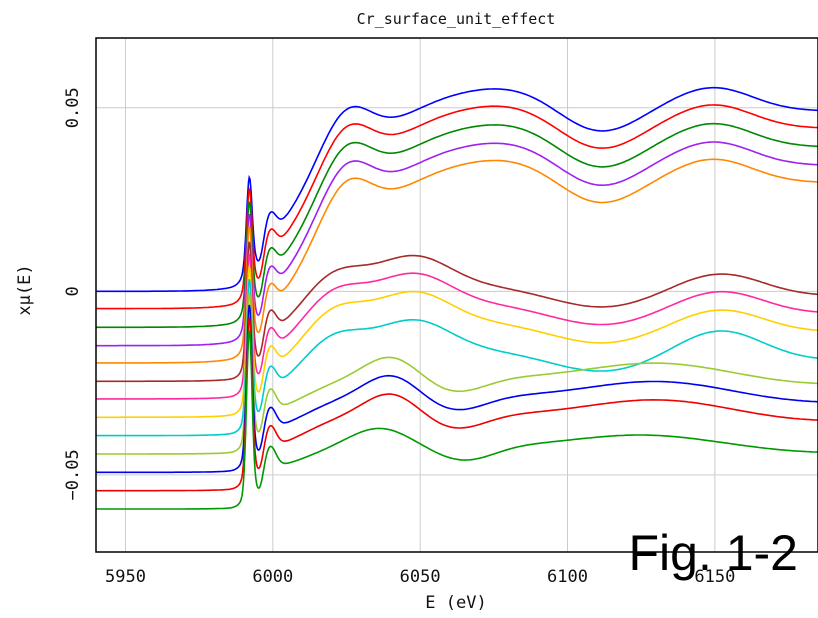 The width and height of the screenshot is (818, 618). I want to click on x-tick-label: 6000, so click(272, 577).